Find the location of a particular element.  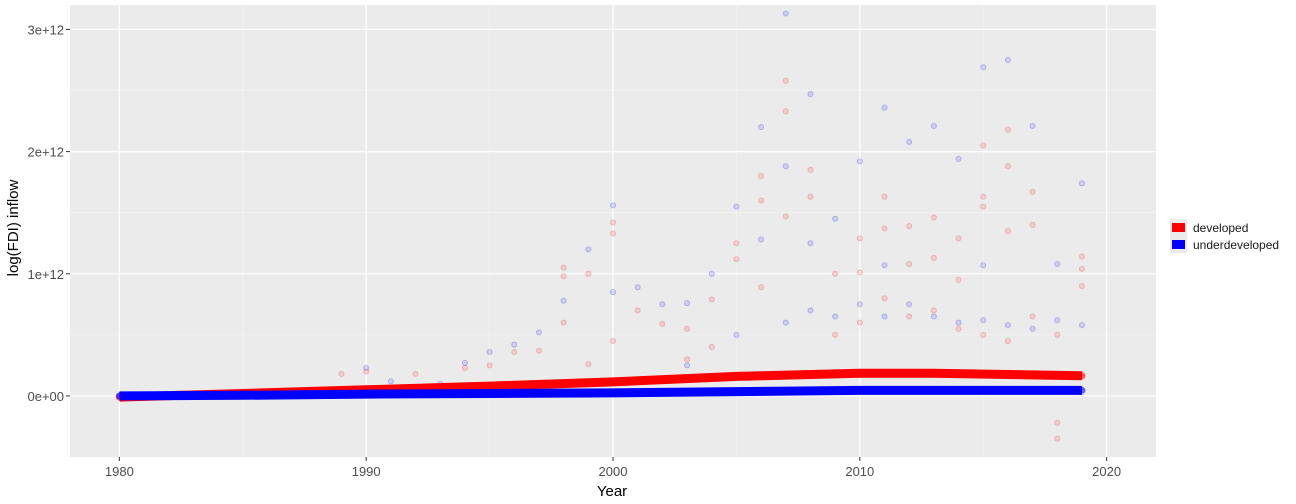

x-tick-label: 2010 is located at coordinates (859, 471).